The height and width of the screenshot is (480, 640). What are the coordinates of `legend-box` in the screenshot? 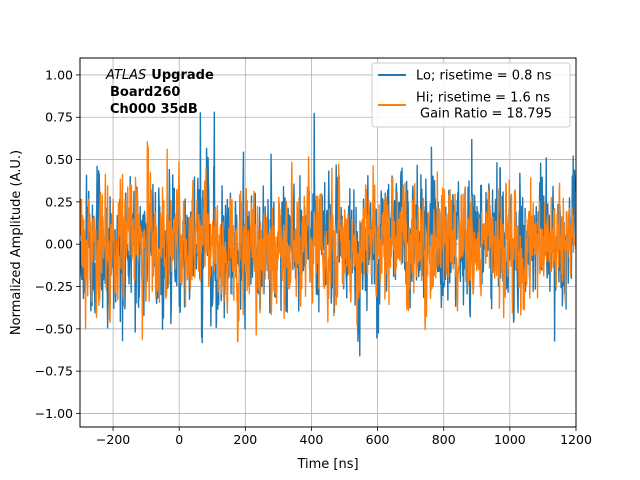 It's located at (471, 95).